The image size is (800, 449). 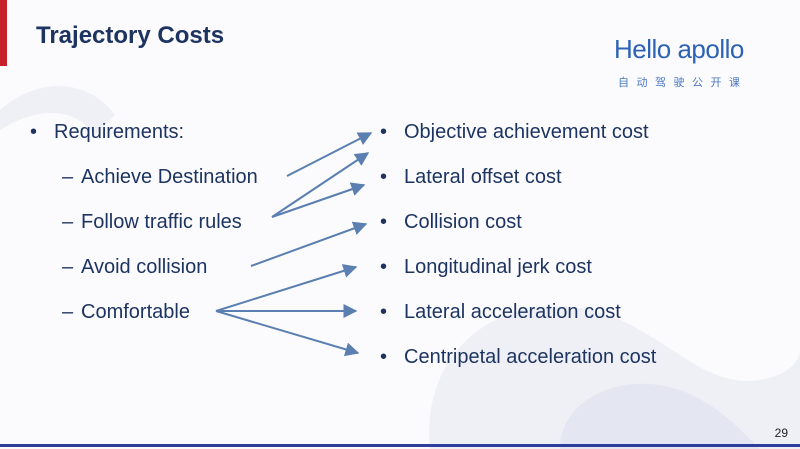 I want to click on requirement-comfortable: Comfortable, so click(x=135, y=312).